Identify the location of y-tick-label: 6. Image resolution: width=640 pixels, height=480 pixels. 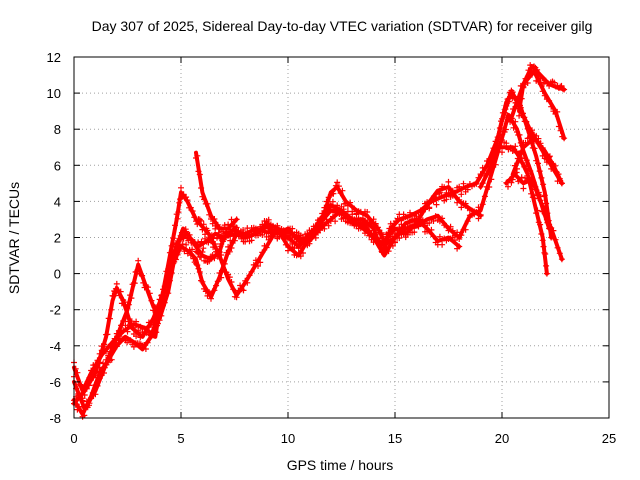
(57, 165).